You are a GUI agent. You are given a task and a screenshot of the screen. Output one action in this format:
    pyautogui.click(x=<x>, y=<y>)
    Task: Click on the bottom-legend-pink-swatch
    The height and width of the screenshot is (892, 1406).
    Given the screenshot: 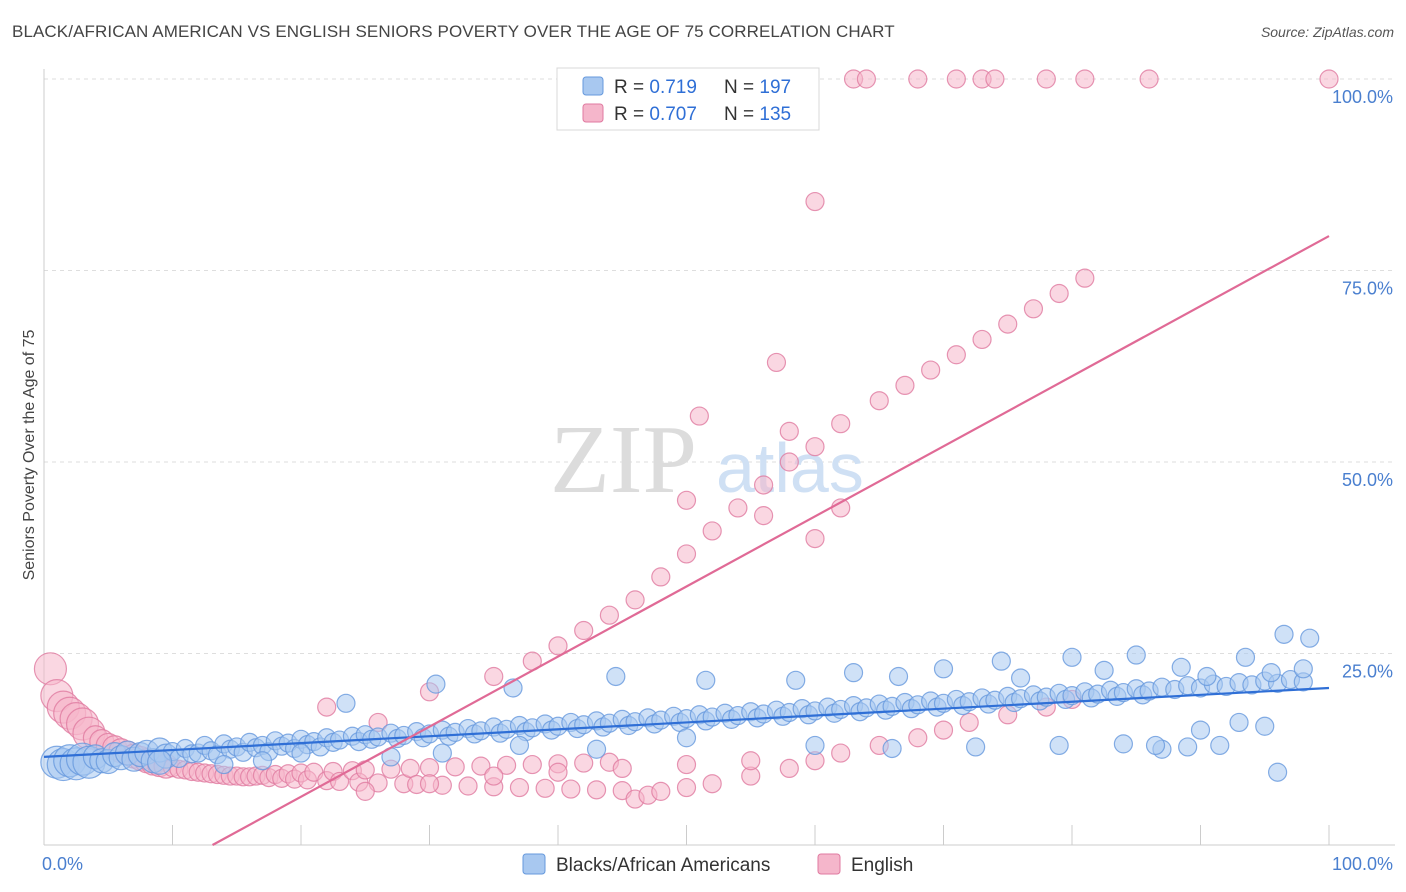 What is the action you would take?
    pyautogui.click(x=829, y=864)
    